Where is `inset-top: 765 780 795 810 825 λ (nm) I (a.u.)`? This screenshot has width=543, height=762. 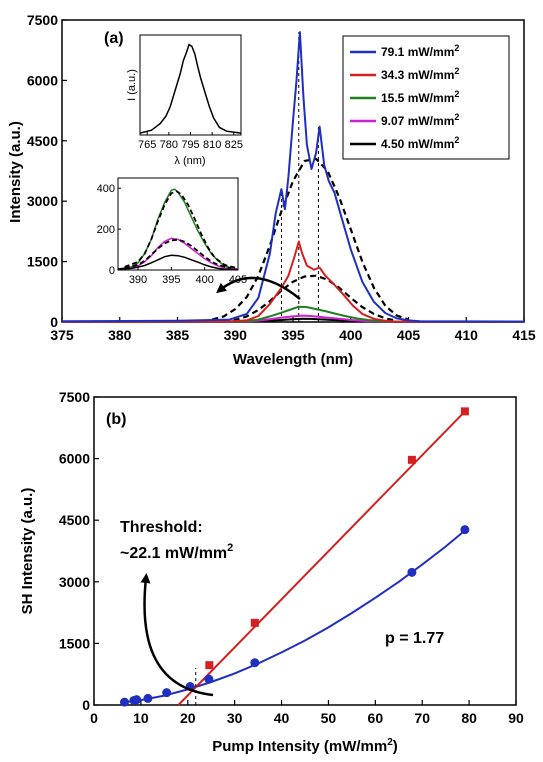 inset-top: 765 780 795 810 825 λ (nm) I (a.u.) is located at coordinates (184, 100).